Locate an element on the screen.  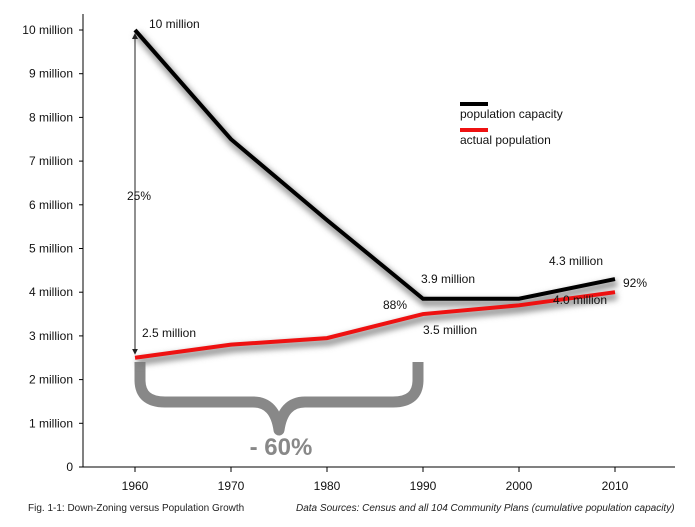
point-label: 4.0 million is located at coordinates (580, 300).